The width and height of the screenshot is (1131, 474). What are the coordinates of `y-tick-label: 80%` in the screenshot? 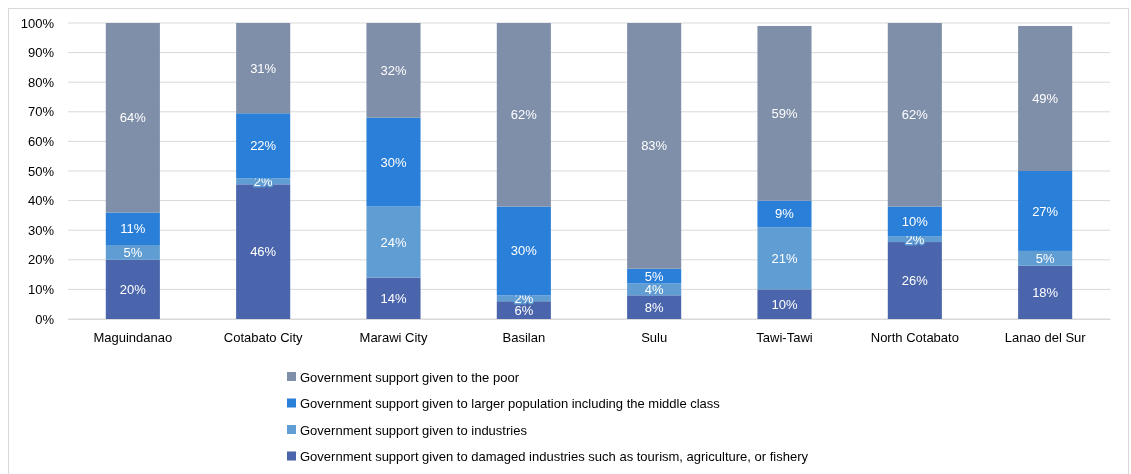 It's located at (41, 82).